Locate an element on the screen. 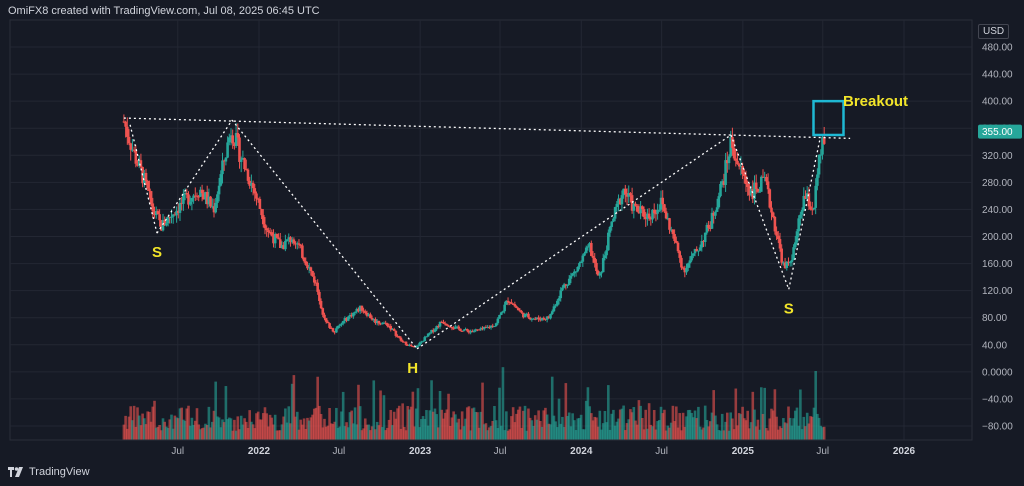  currency-label: USD is located at coordinates (994, 31).